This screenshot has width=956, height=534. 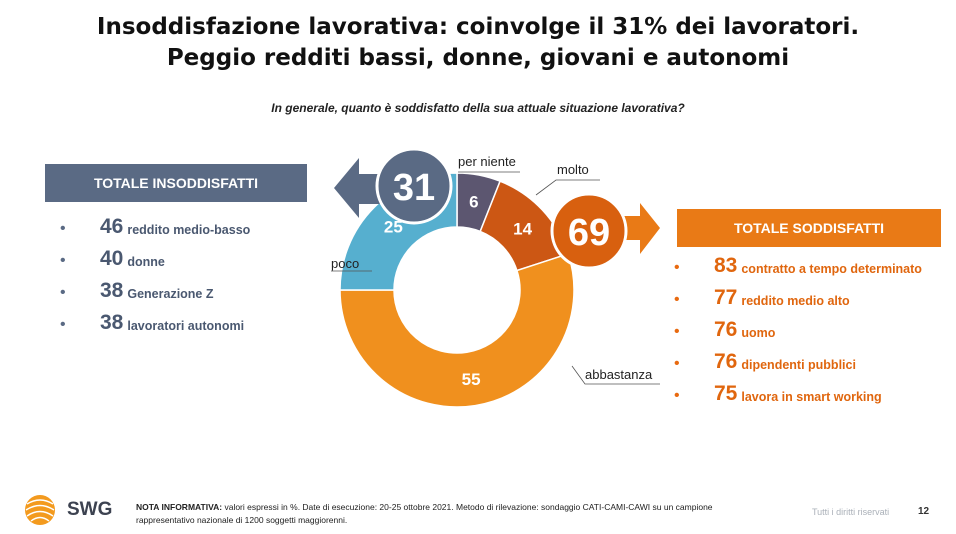 I want to click on insoddisfatti-item: • 40 donne, so click(x=155, y=259).